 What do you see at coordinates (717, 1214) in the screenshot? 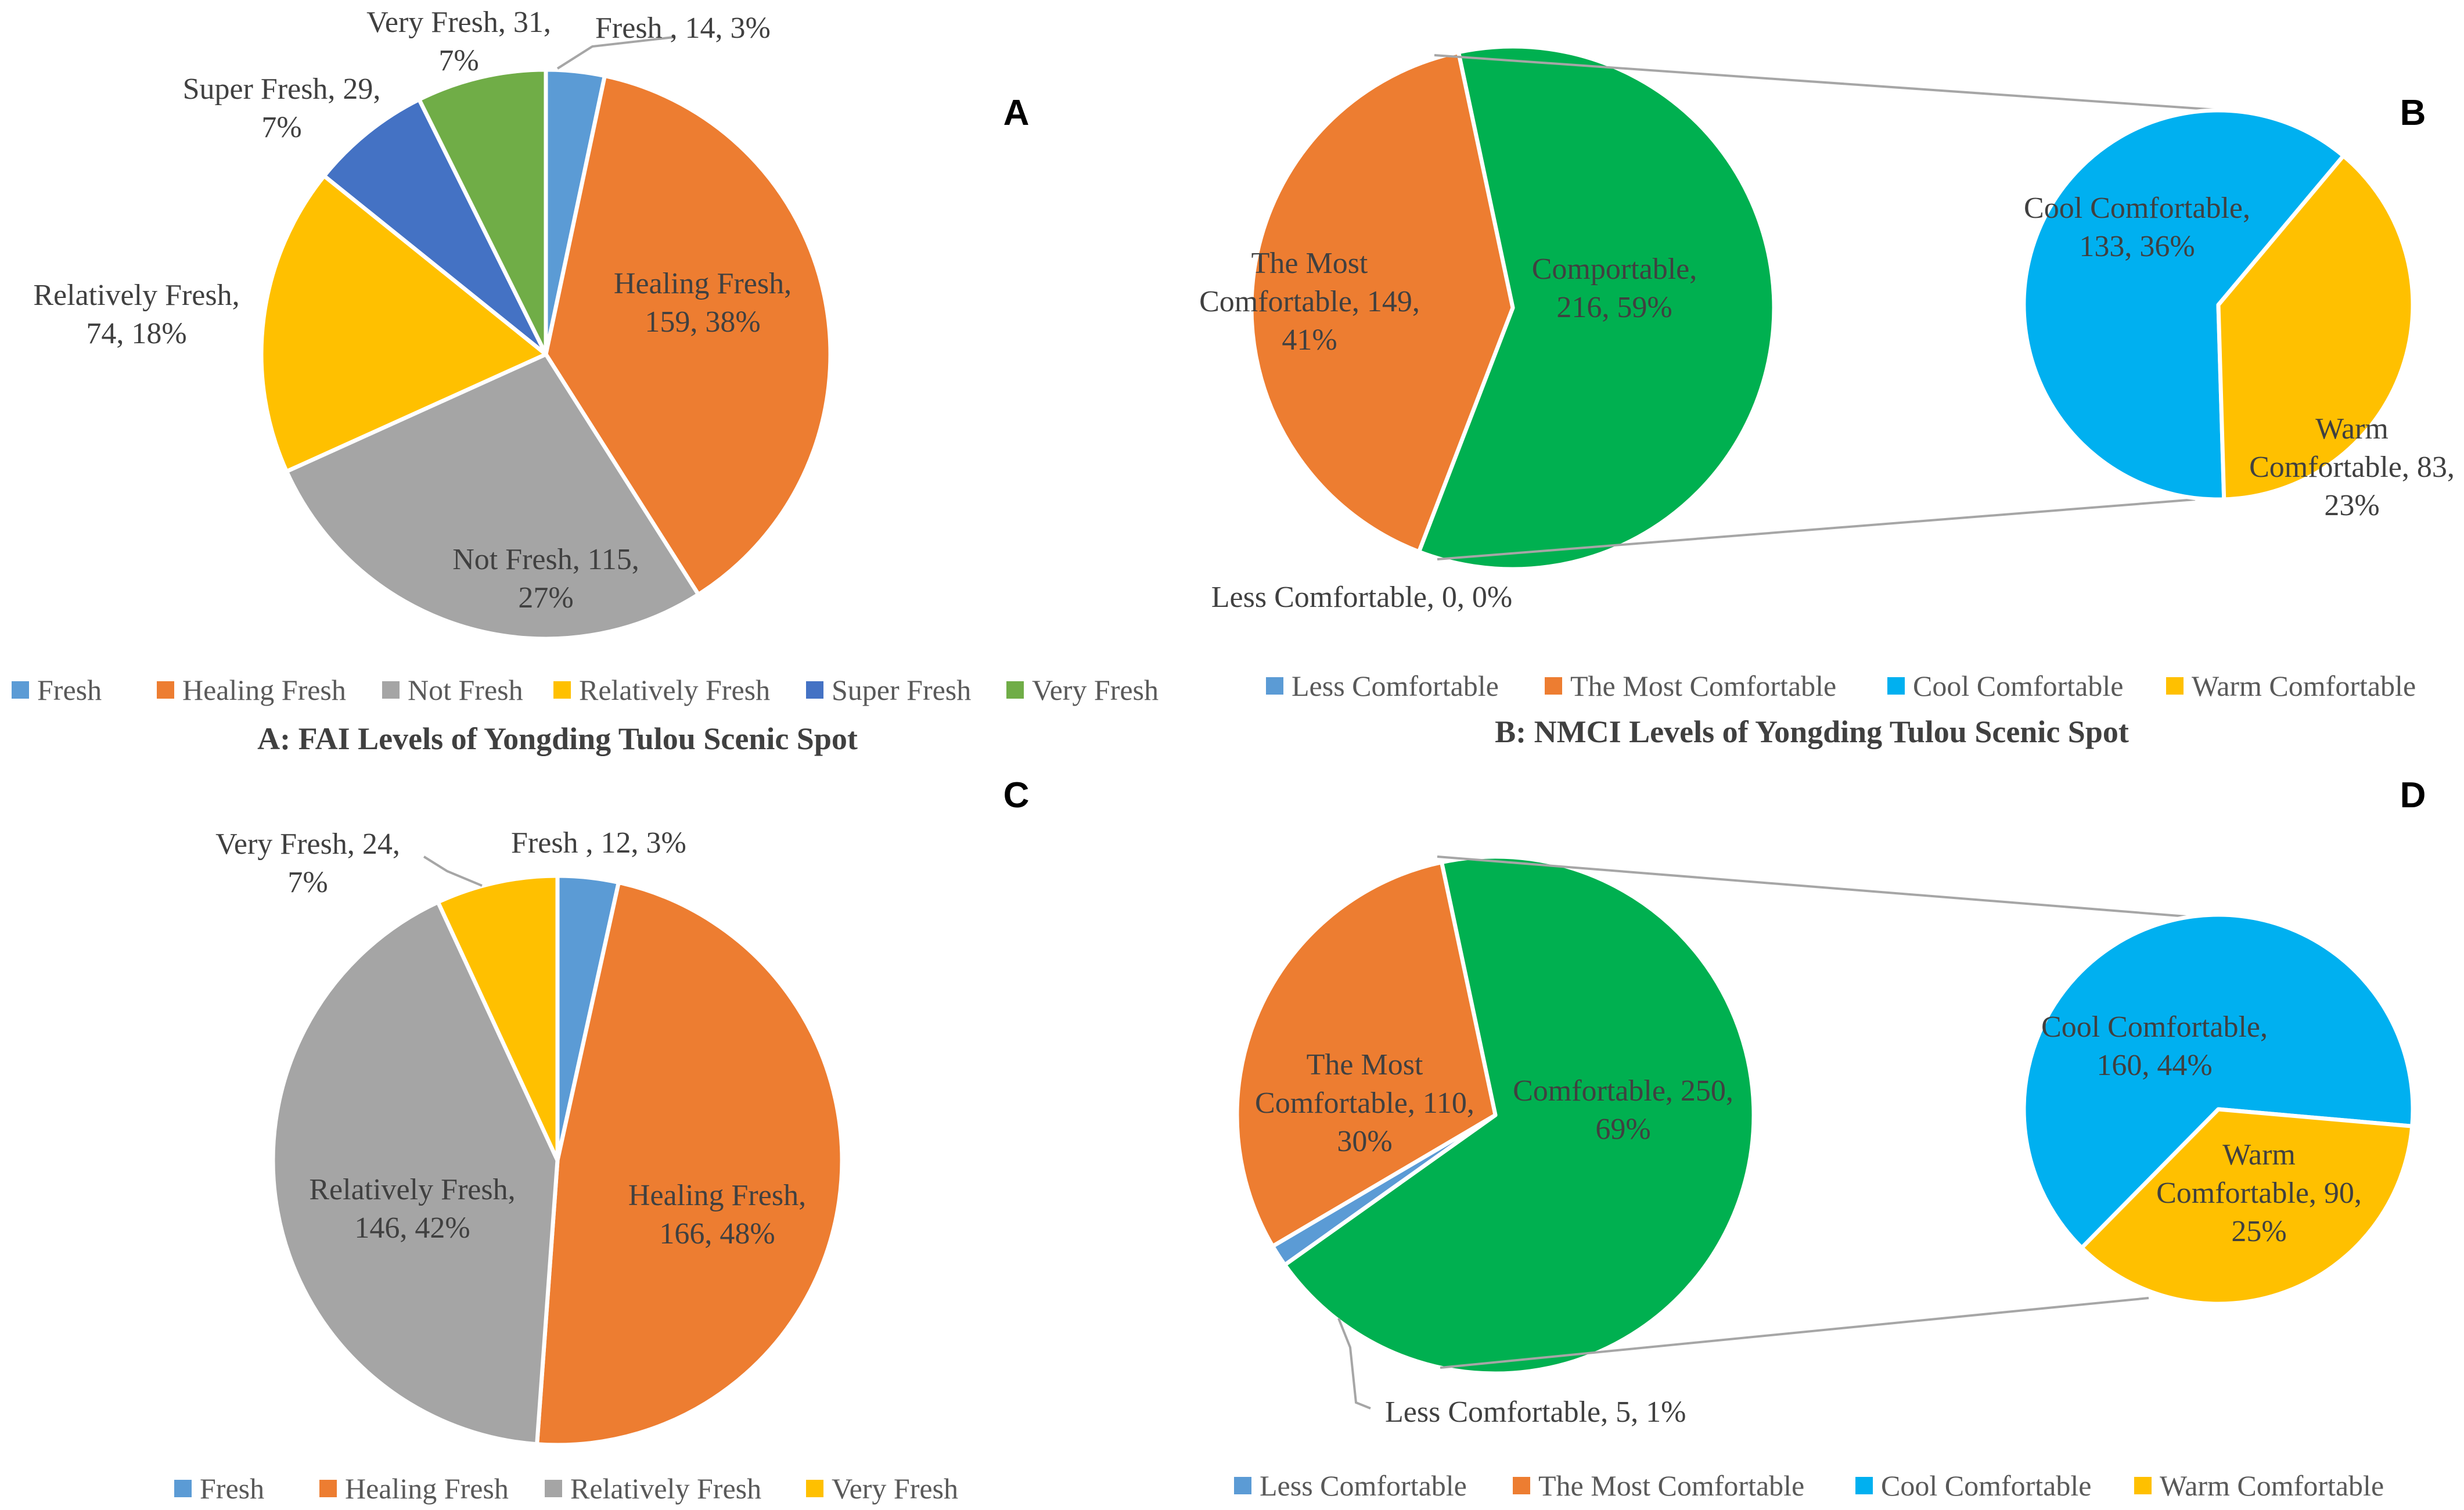
I see `data-label-healing-fresh: Healing Fresh, 166, 48%` at bounding box center [717, 1214].